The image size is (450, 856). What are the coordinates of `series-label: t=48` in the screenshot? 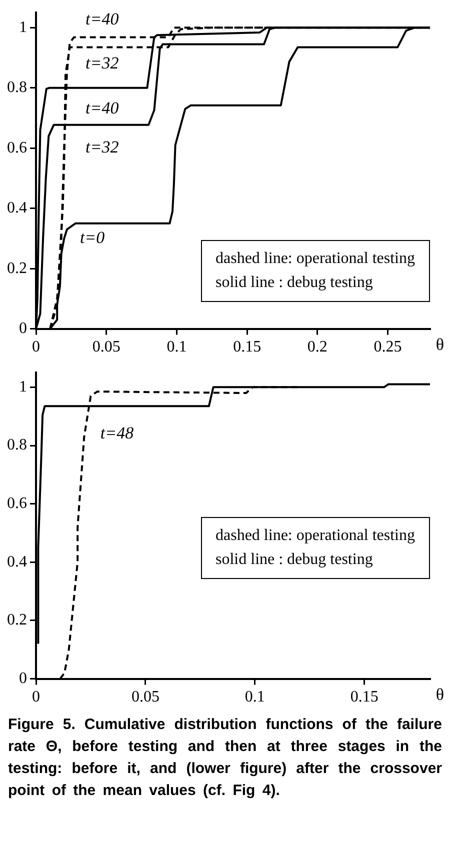 It's located at (117, 432).